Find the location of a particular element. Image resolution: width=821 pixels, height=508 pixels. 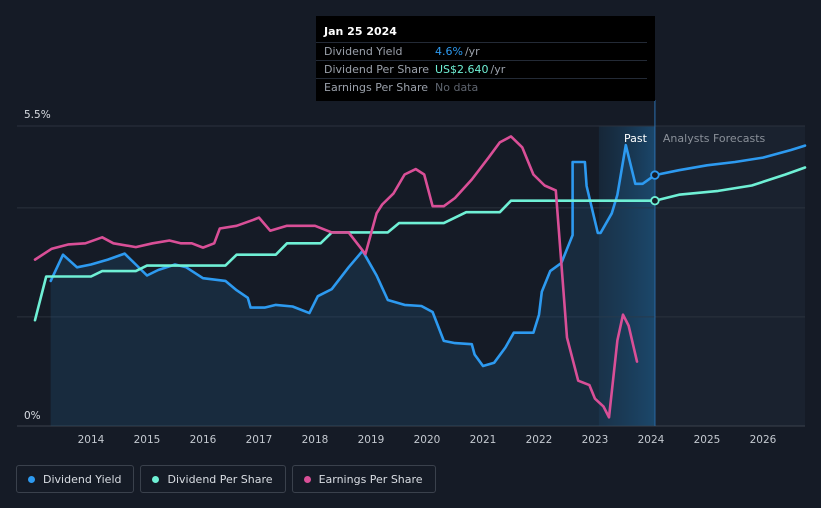

x-tick-label: 2022 is located at coordinates (539, 440).